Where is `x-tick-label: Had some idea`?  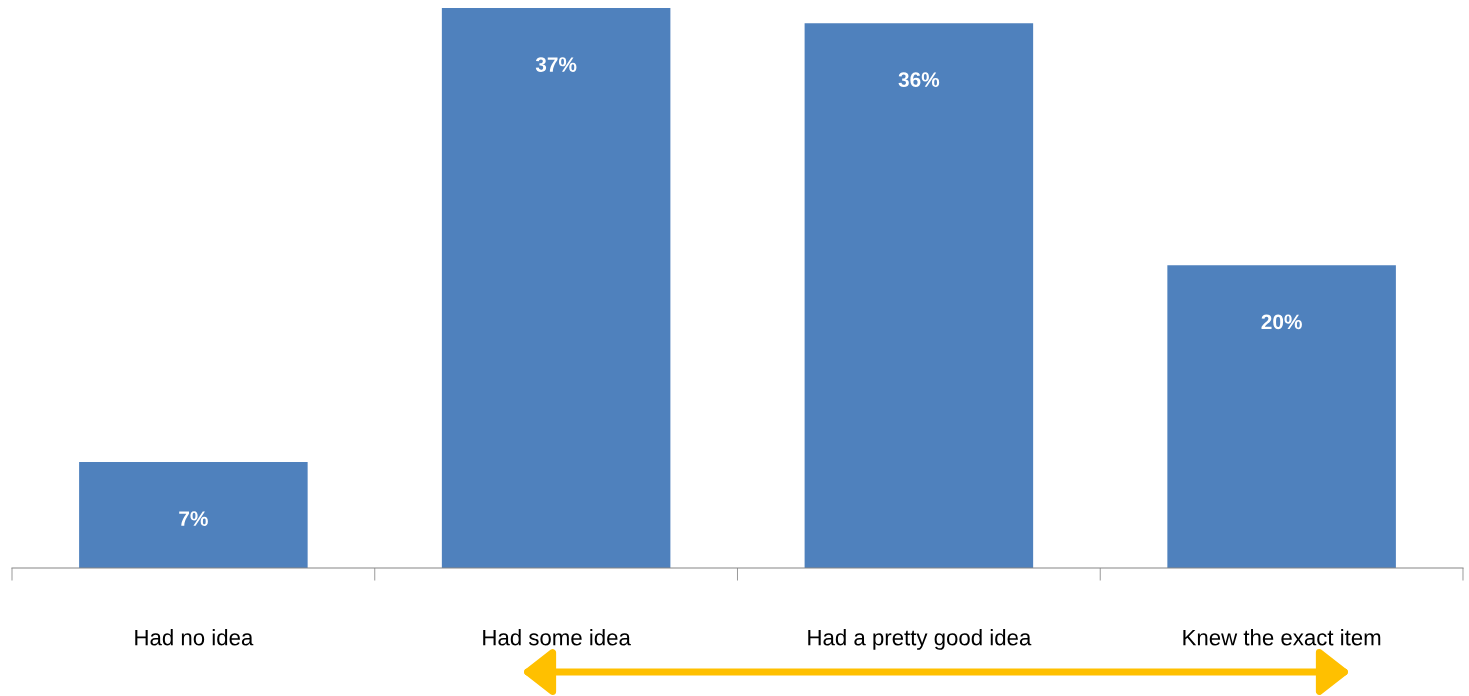 x-tick-label: Had some idea is located at coordinates (557, 637).